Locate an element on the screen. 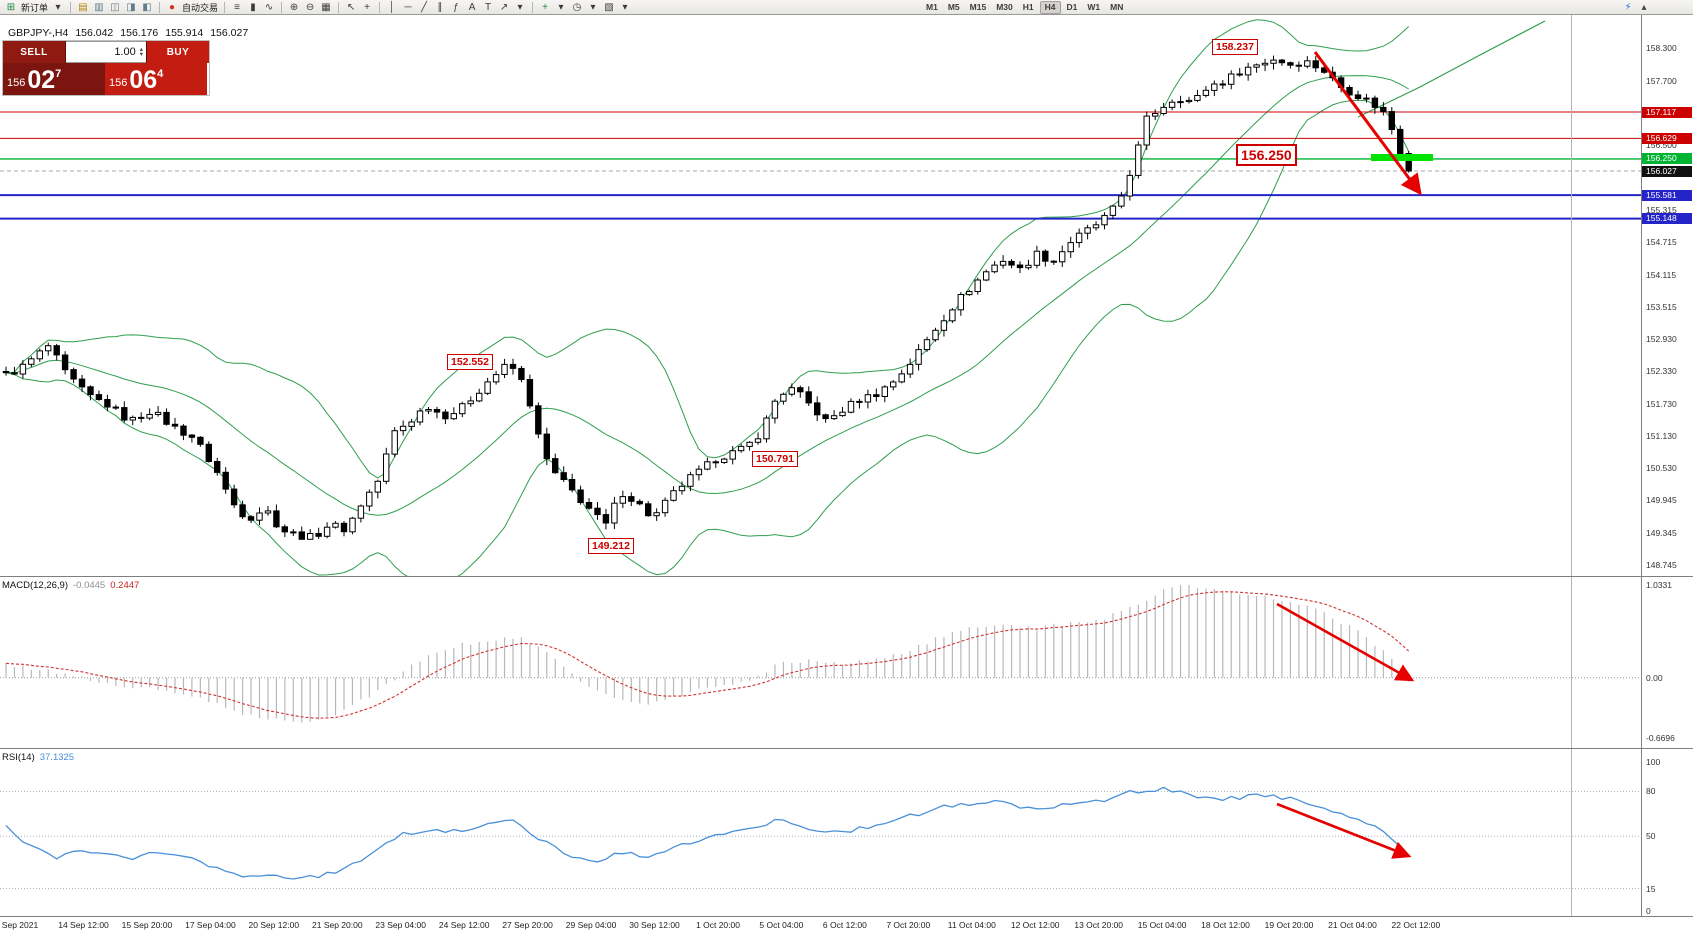  one-click-trading-widget: SELL 1.00 ▴ ▾ BUY 156 02 7 156 06 4 is located at coordinates (106, 68).